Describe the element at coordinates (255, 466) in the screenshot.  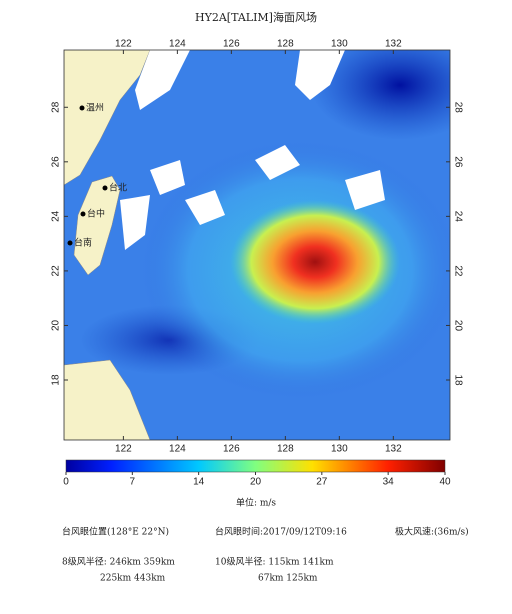
I see `colorbar` at that location.